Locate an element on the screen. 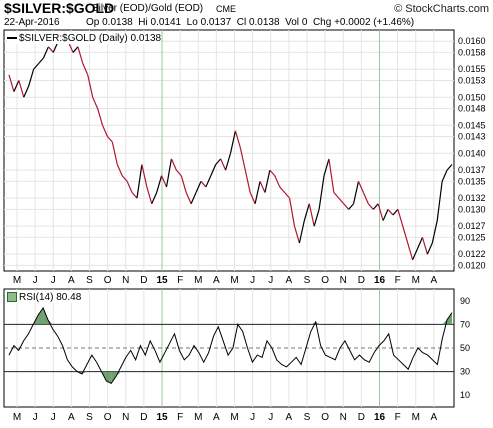 The height and width of the screenshot is (428, 493). ohlc-label-open: Op is located at coordinates (93, 22).